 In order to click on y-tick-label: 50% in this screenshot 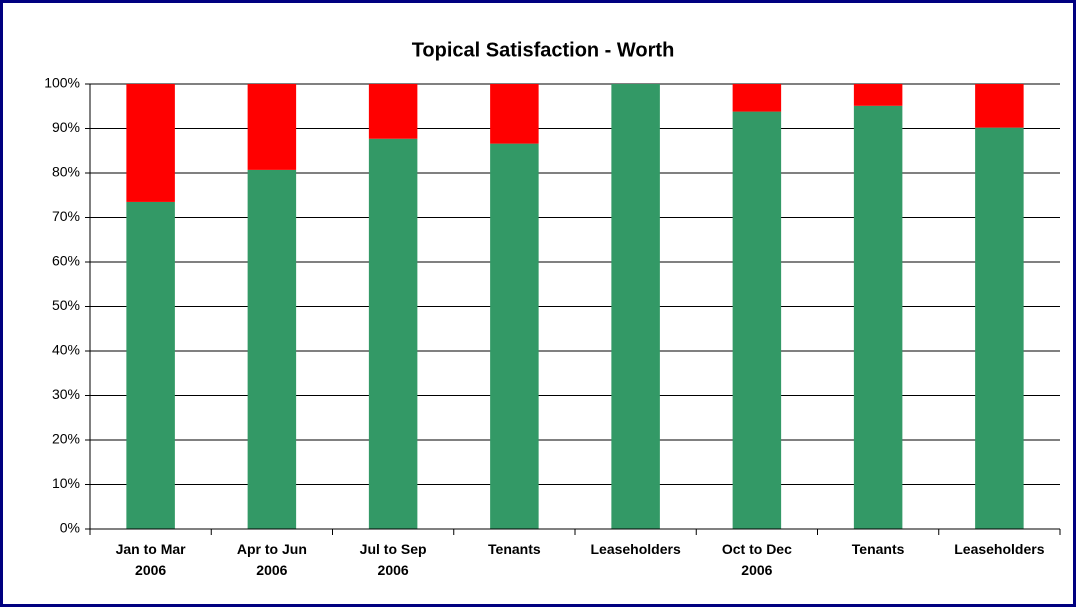, I will do `click(66, 305)`.